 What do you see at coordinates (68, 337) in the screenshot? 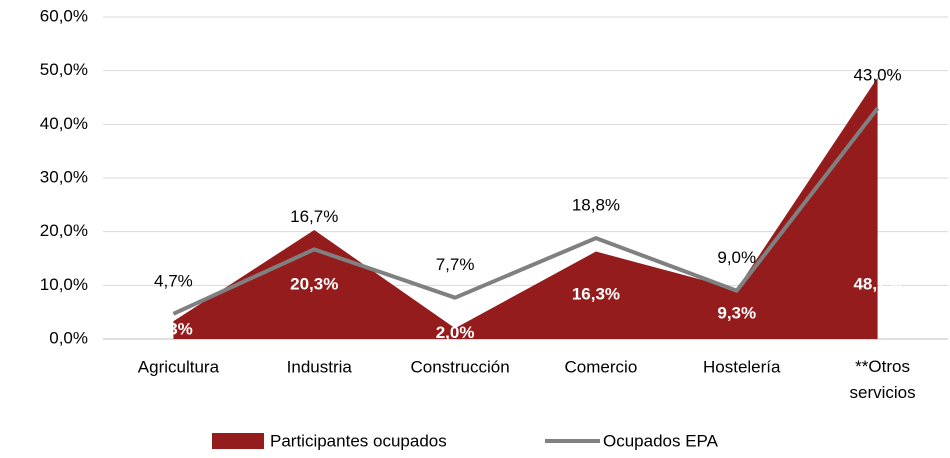
I see `y-tick-label: 0,0%` at bounding box center [68, 337].